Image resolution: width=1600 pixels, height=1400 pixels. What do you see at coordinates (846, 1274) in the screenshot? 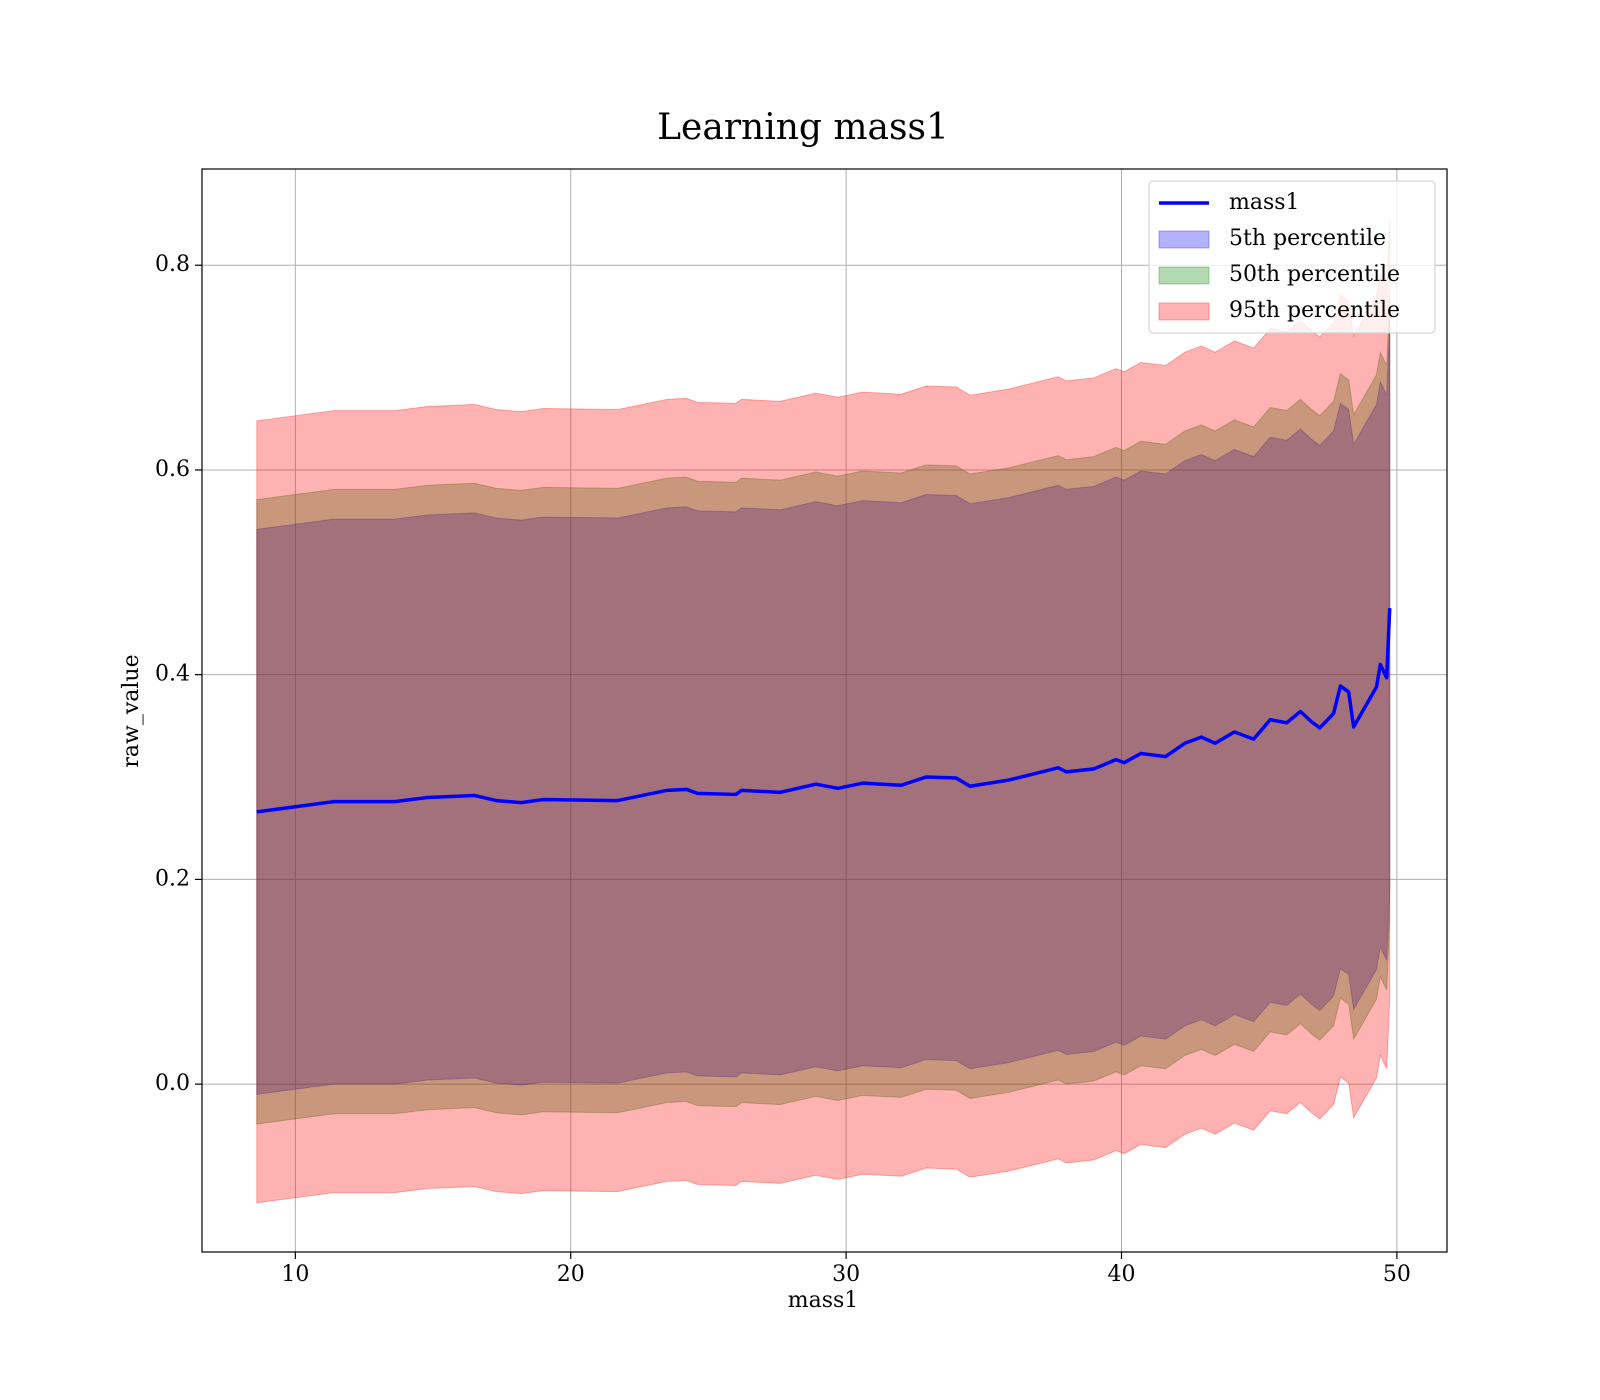
I see `x-tick-label: 30` at bounding box center [846, 1274].